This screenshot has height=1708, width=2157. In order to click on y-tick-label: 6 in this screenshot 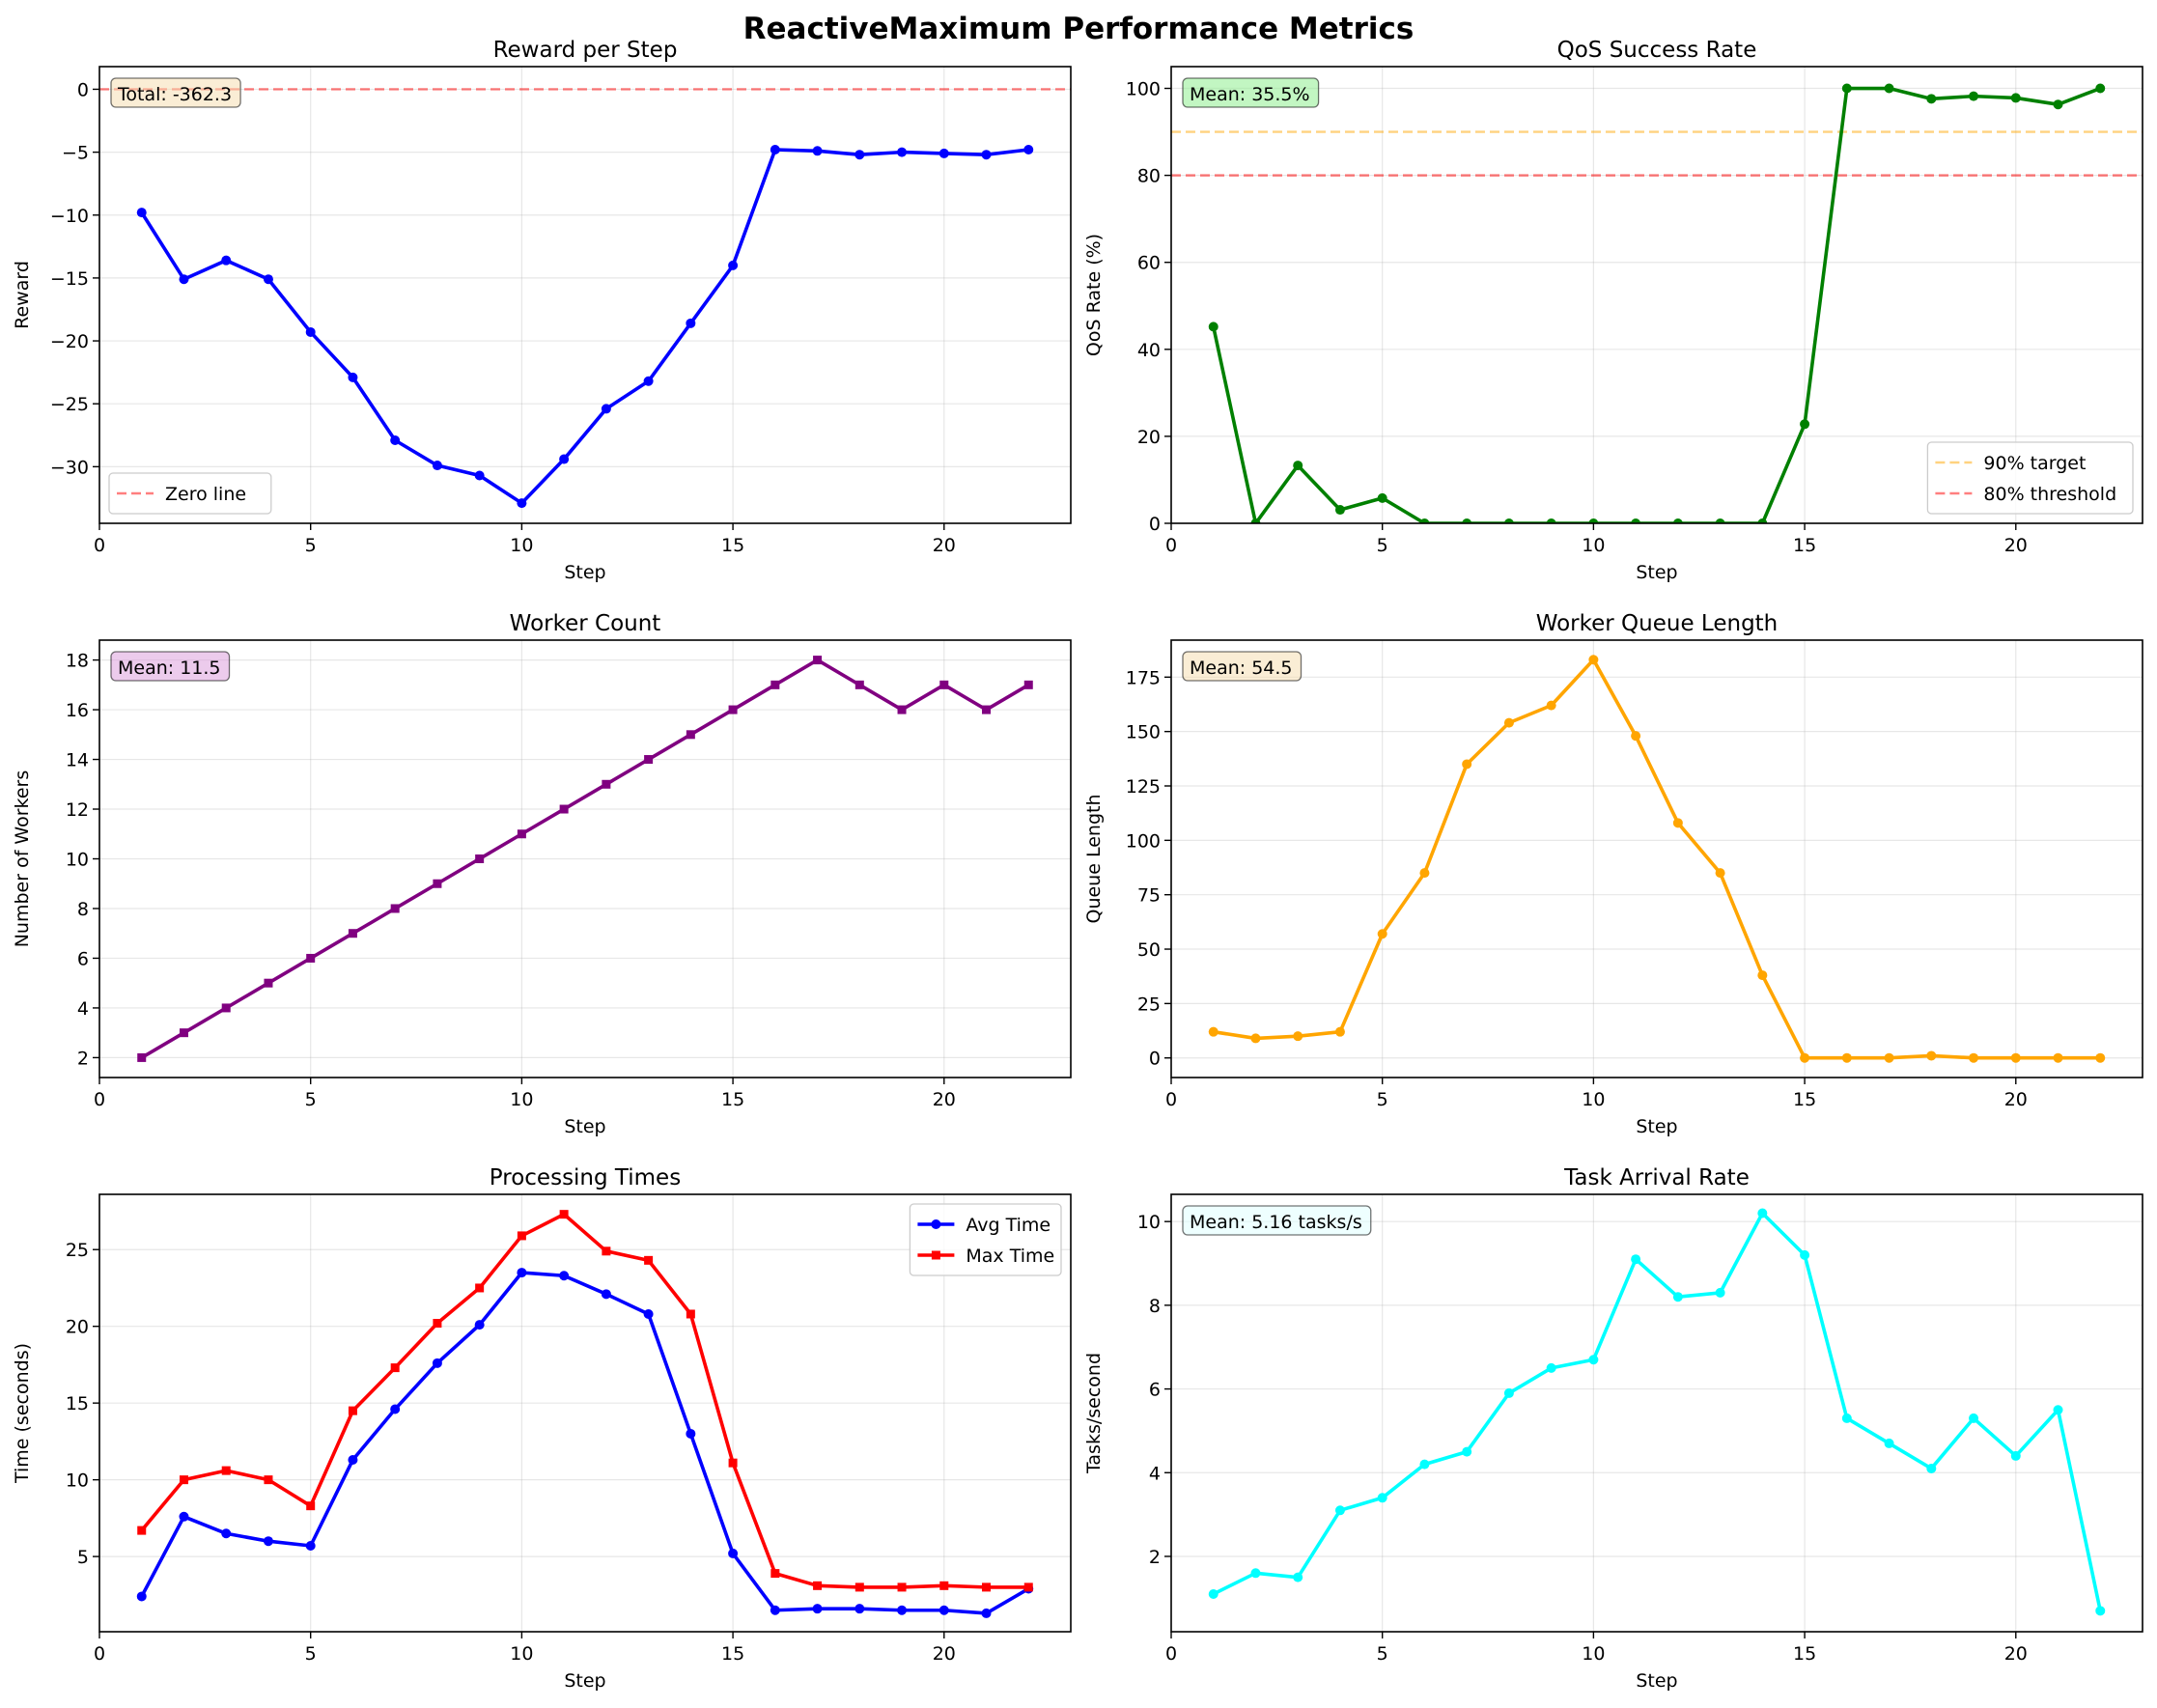, I will do `click(1155, 1391)`.